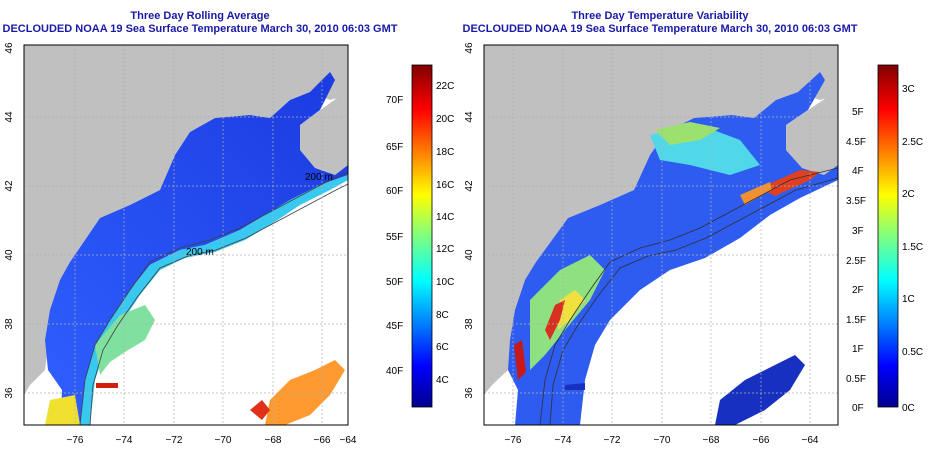 The width and height of the screenshot is (950, 475). Describe the element at coordinates (908, 89) in the screenshot. I see `right-cb-c-label: 3C` at that location.